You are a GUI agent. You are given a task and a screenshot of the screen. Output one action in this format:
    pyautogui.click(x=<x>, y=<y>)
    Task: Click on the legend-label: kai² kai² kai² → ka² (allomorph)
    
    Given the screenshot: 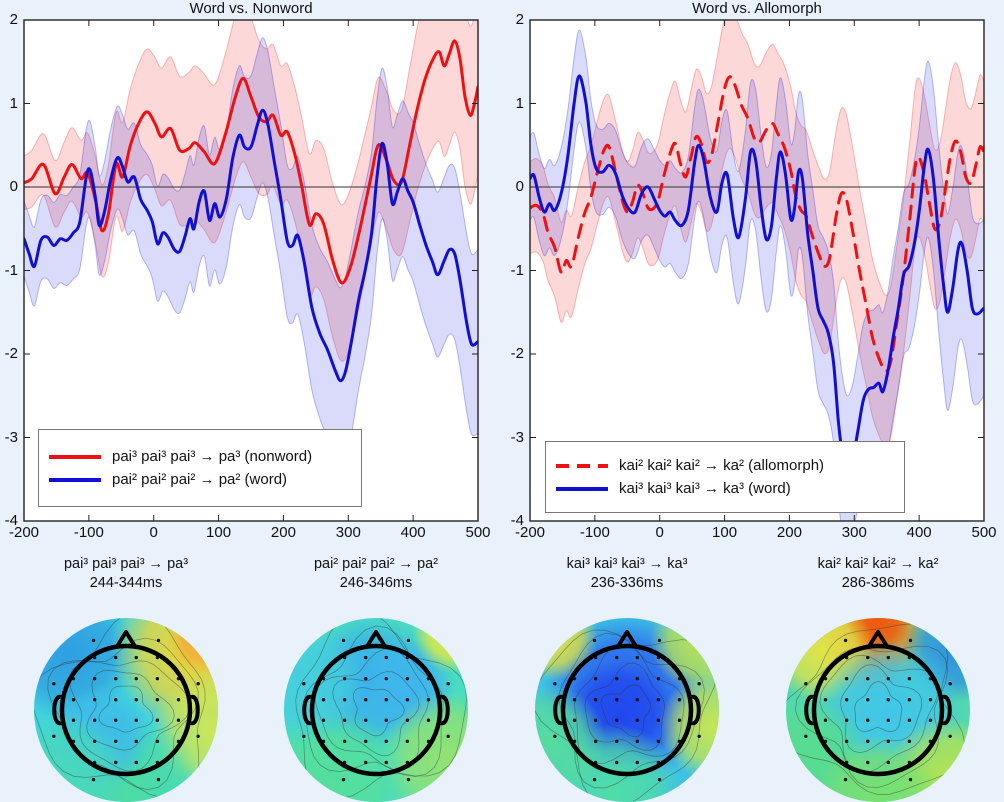 What is the action you would take?
    pyautogui.click(x=722, y=465)
    